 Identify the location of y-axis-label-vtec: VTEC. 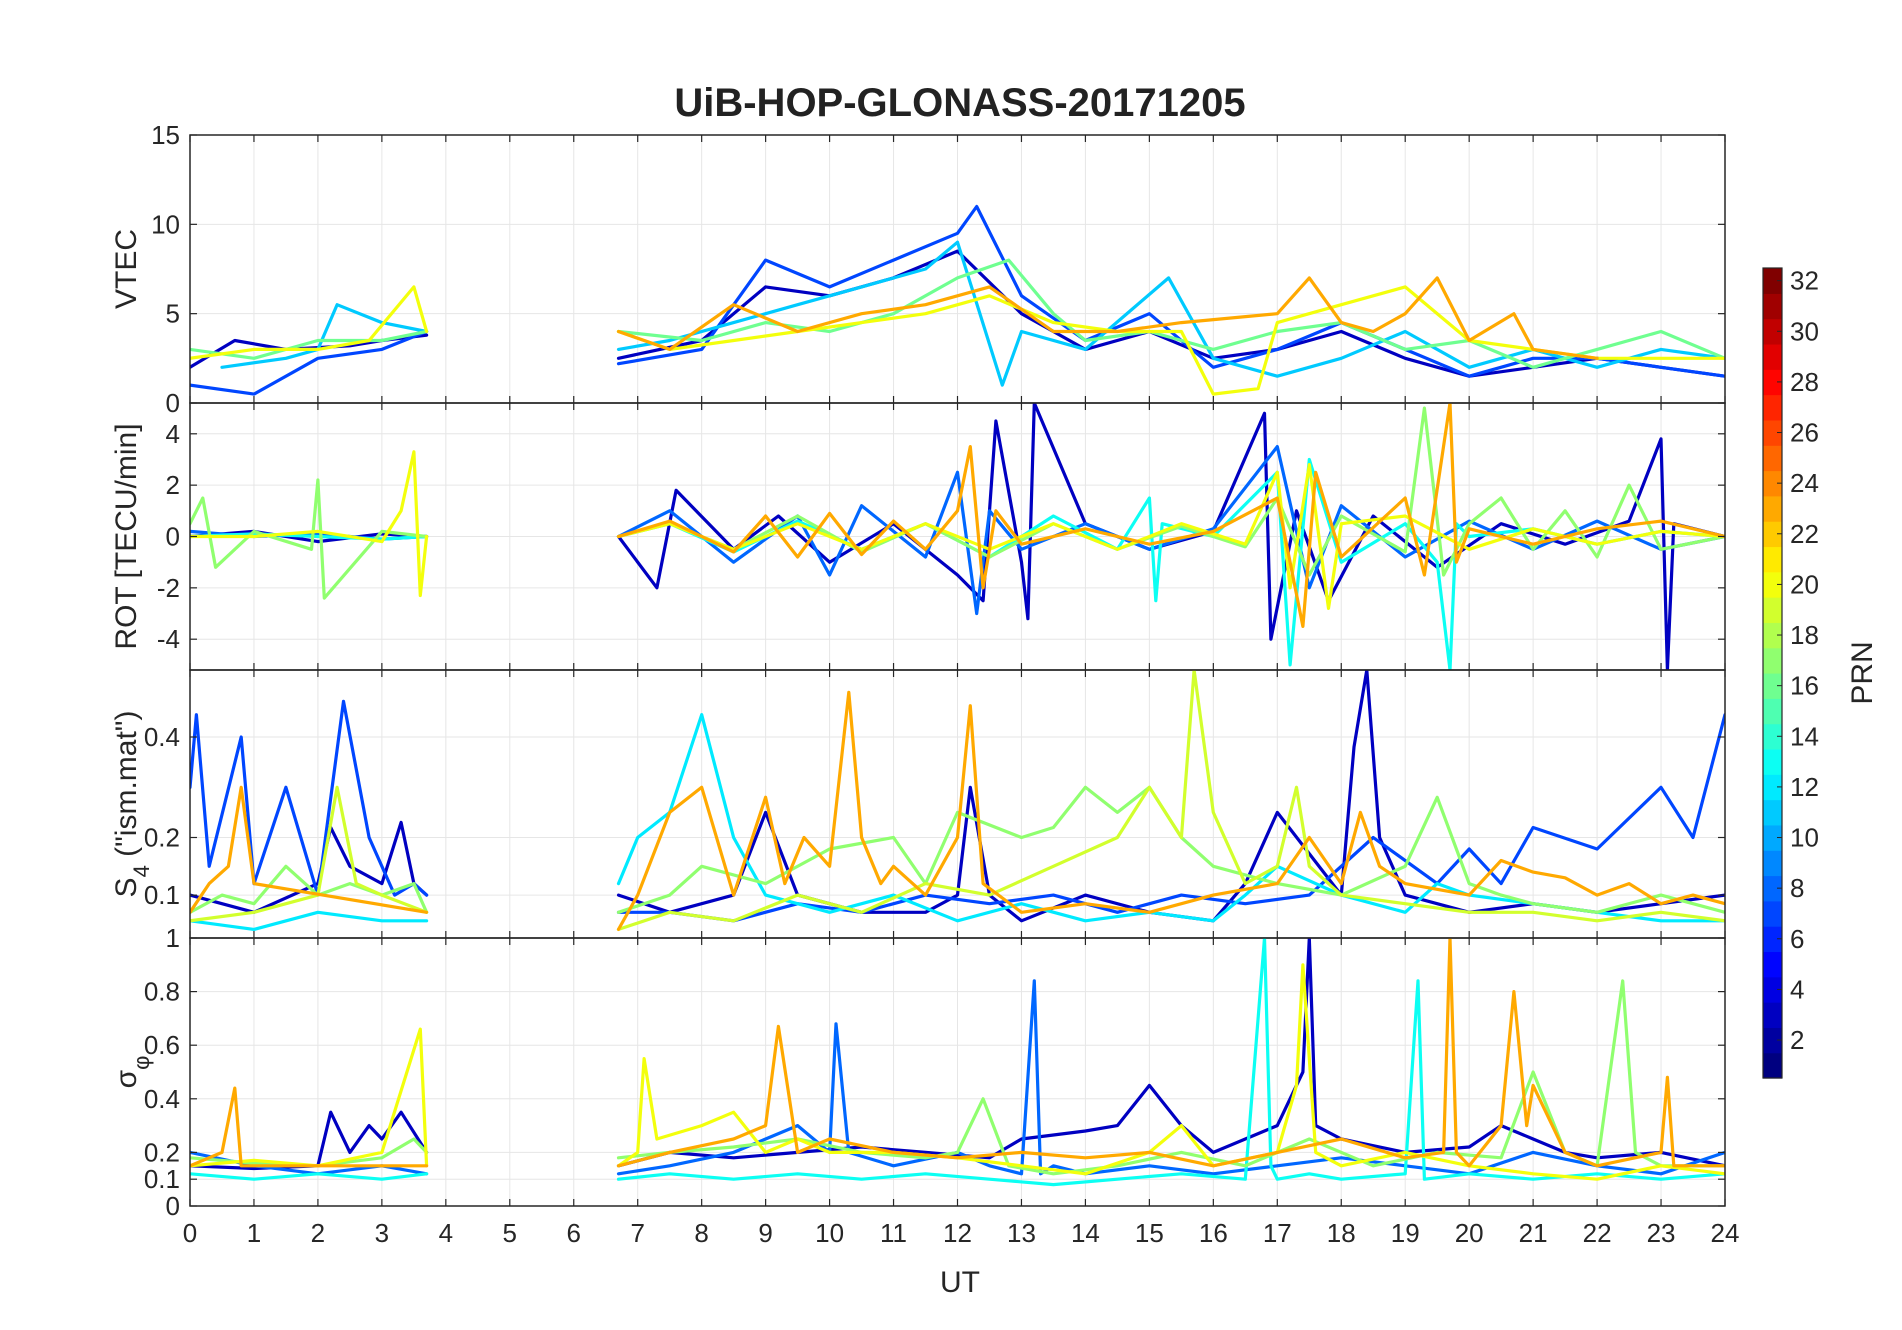
(126, 269).